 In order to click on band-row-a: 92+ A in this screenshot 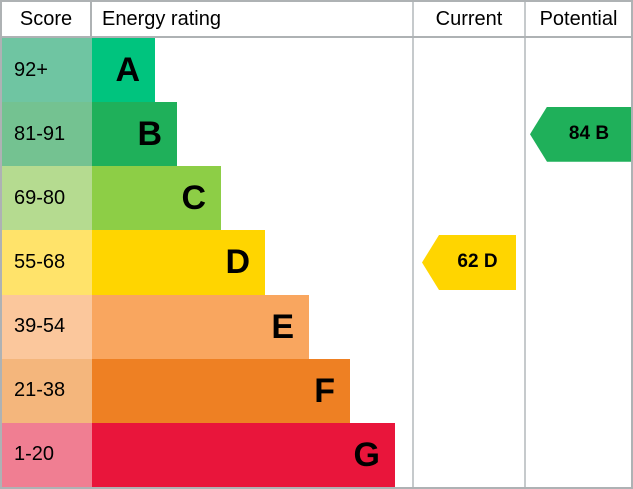, I will do `click(316, 70)`.